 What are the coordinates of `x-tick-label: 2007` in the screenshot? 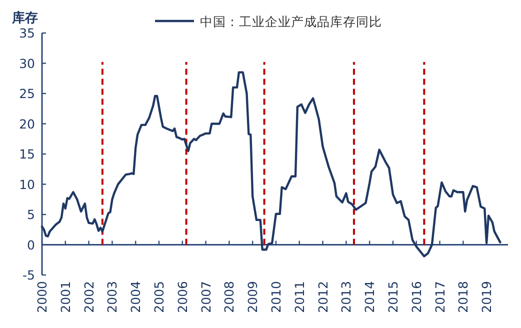 It's located at (206, 297).